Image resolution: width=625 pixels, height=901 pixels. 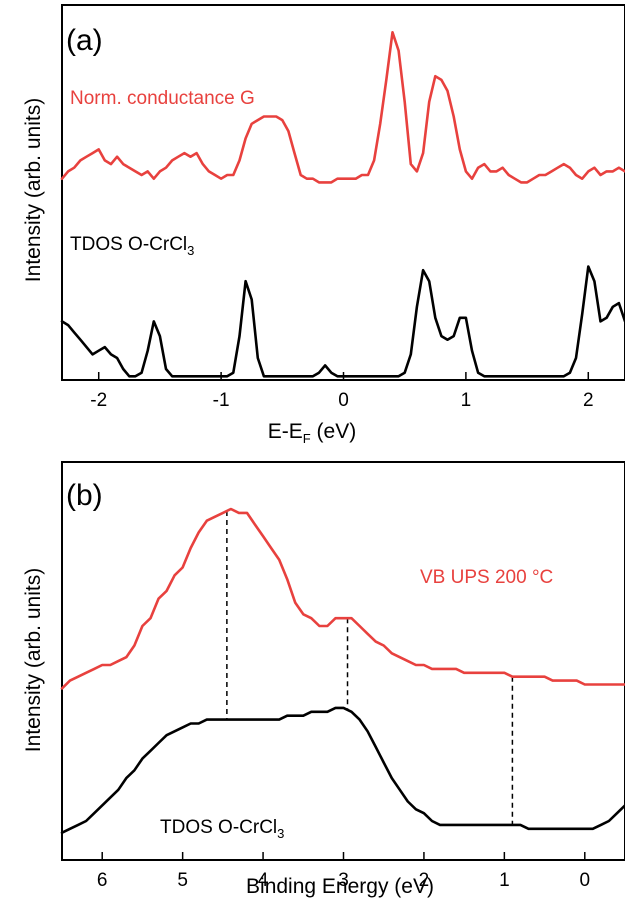 What do you see at coordinates (102, 880) in the screenshot?
I see `x-tick-label: 6` at bounding box center [102, 880].